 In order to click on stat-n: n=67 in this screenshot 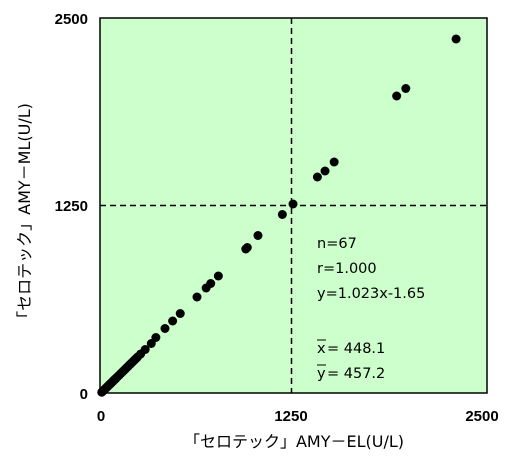, I will do `click(337, 244)`.